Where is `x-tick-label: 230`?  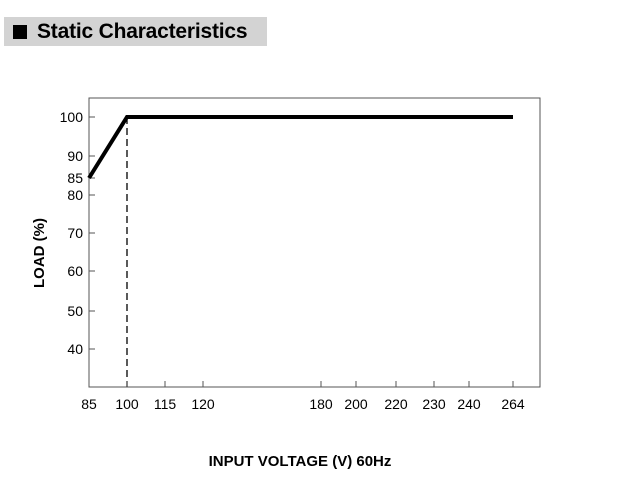 x-tick-label: 230 is located at coordinates (434, 404).